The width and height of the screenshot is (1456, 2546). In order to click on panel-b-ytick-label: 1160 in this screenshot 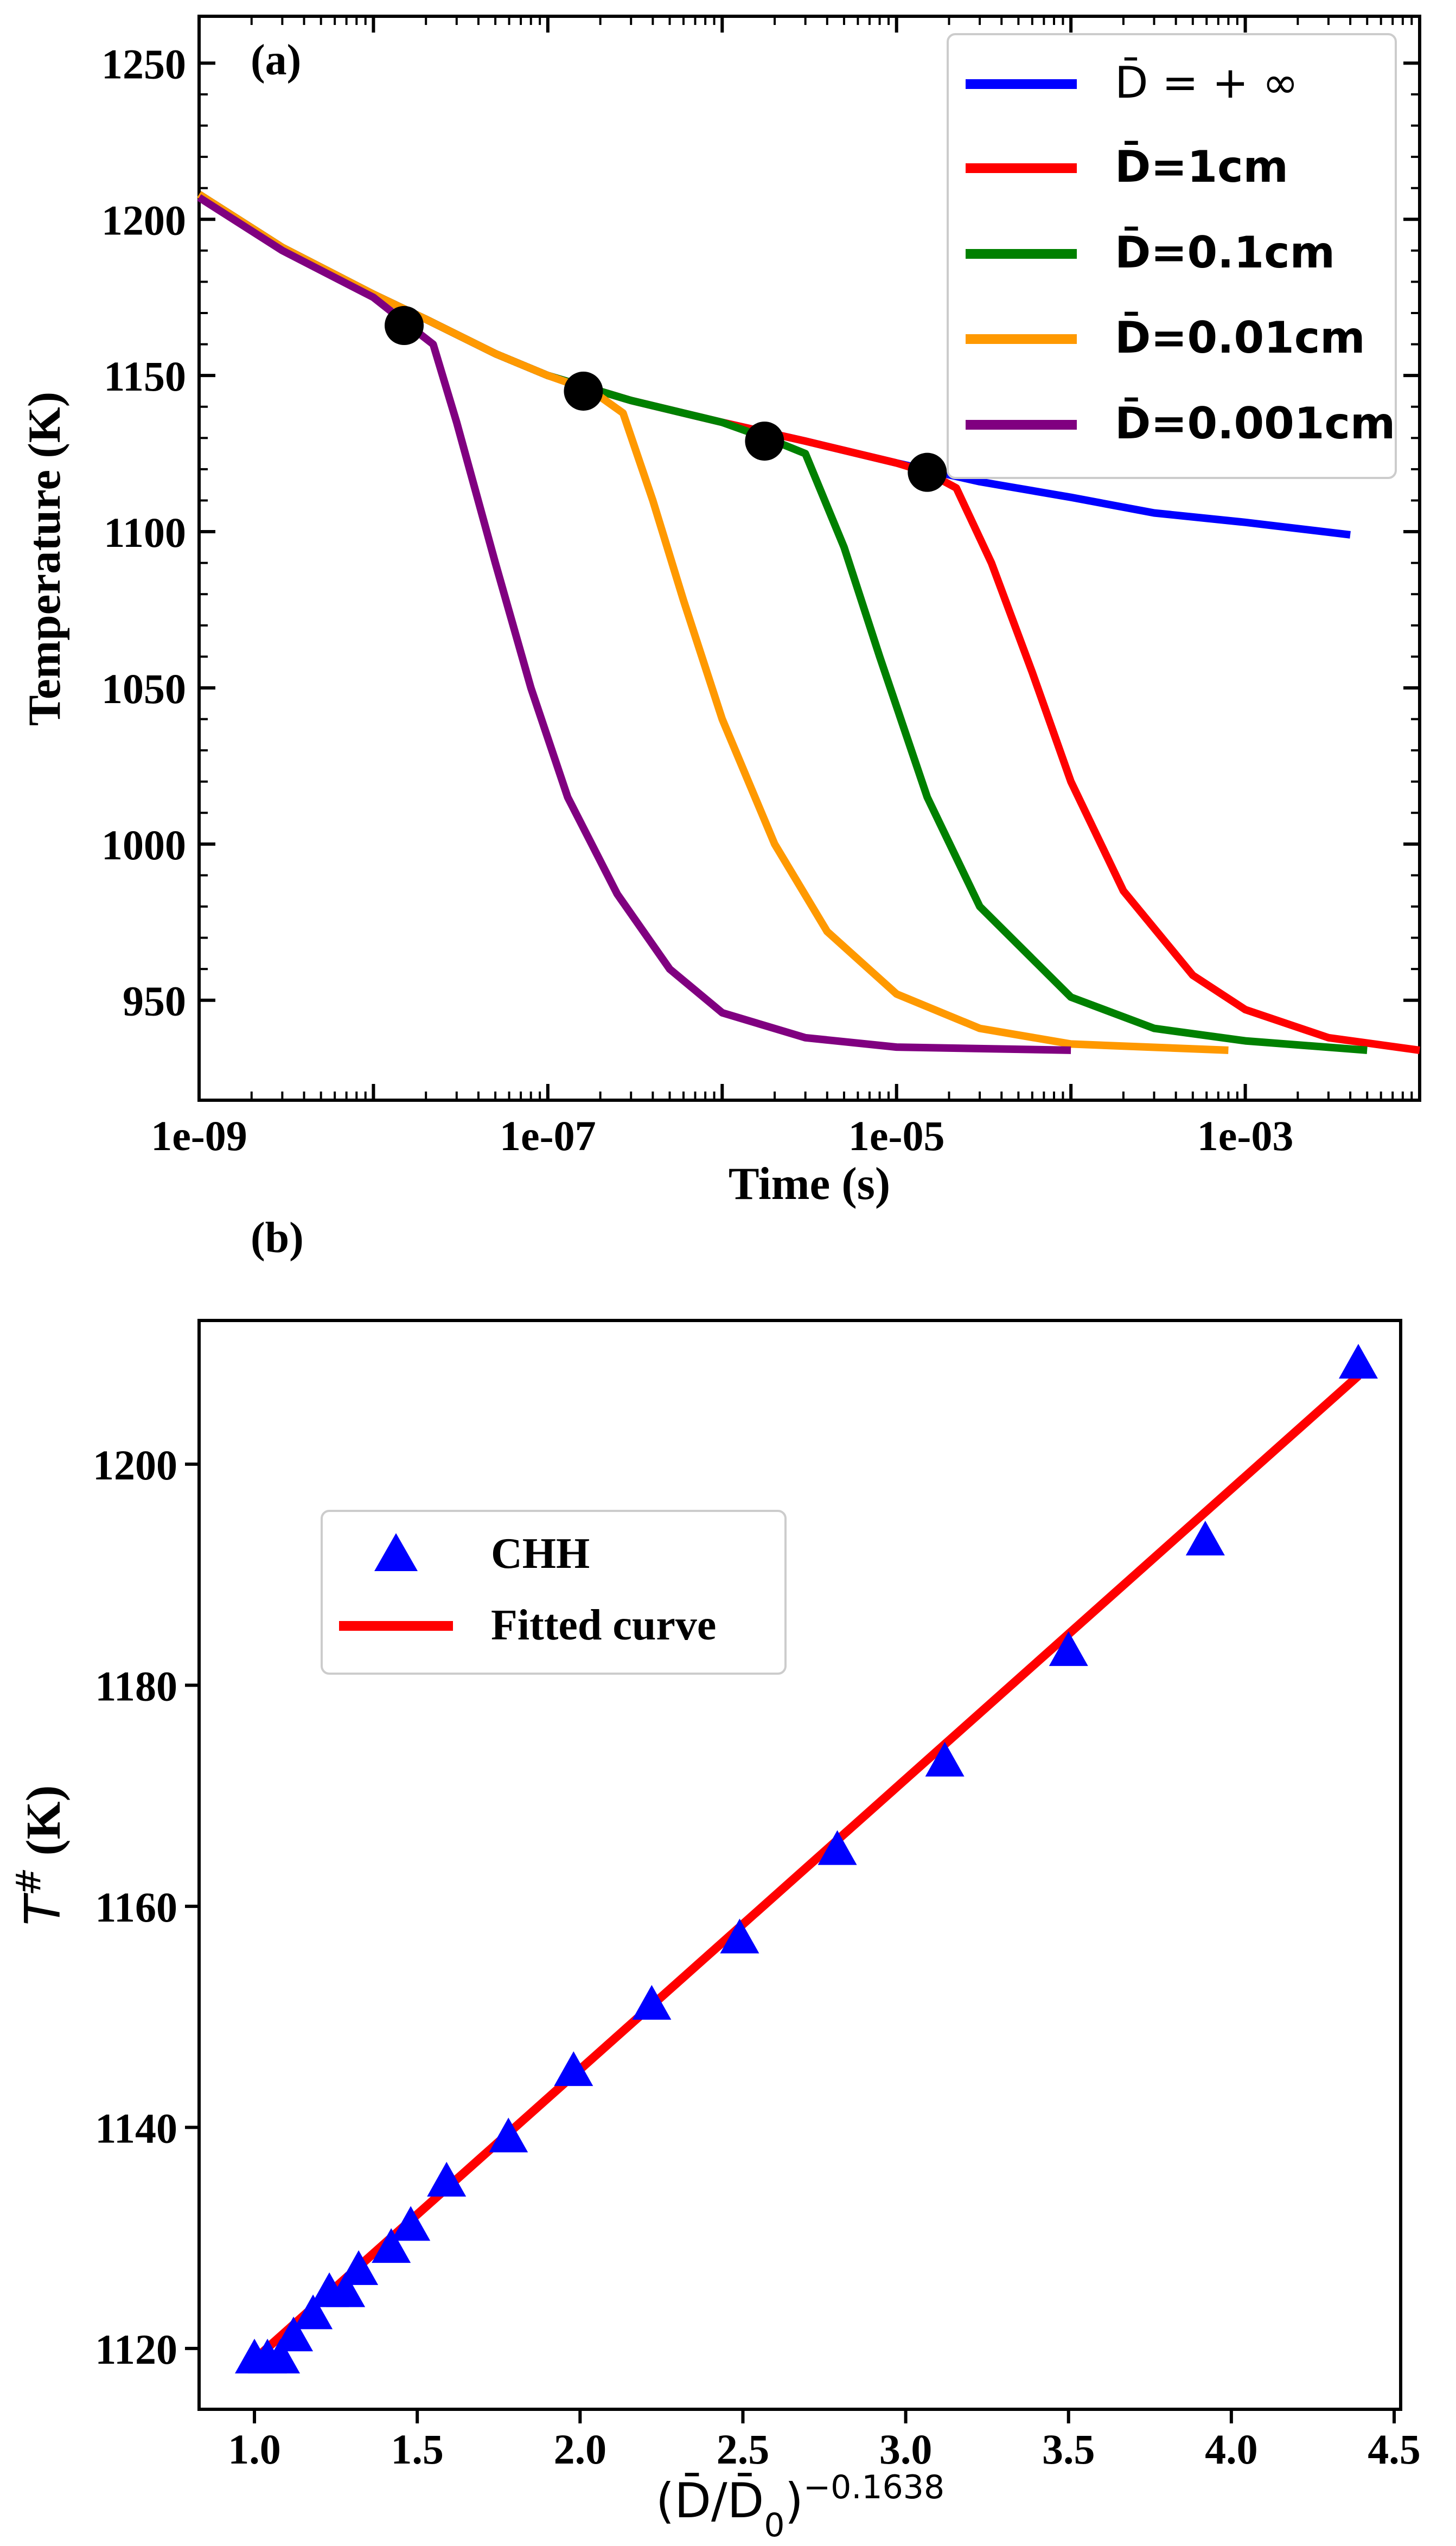, I will do `click(136, 1907)`.